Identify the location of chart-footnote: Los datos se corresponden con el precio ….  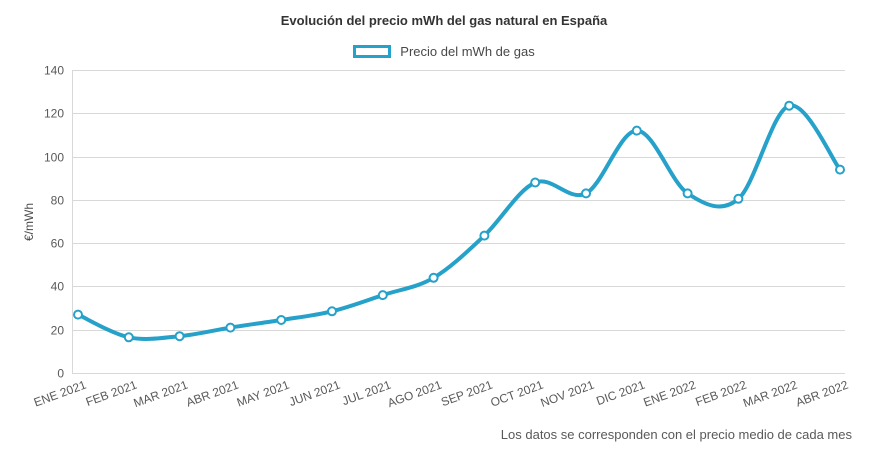
(676, 434).